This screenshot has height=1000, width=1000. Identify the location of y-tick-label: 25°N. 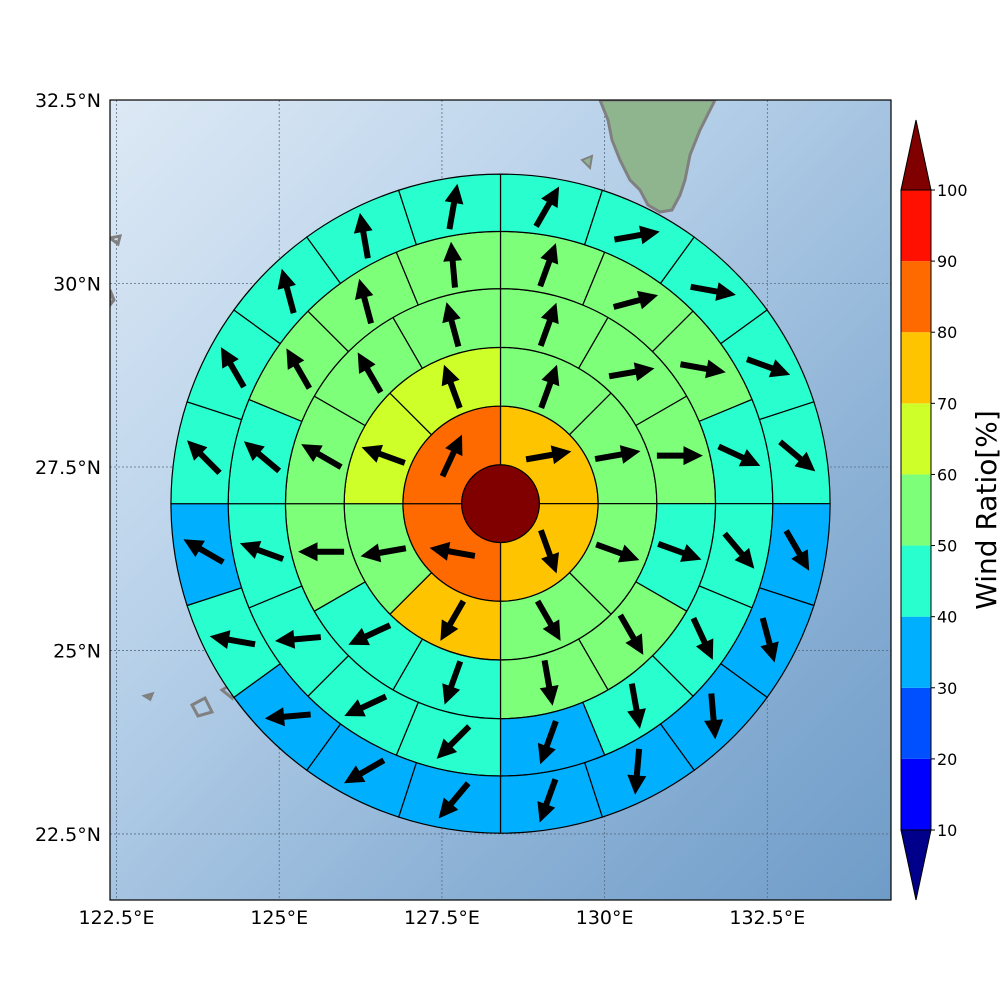
(77, 651).